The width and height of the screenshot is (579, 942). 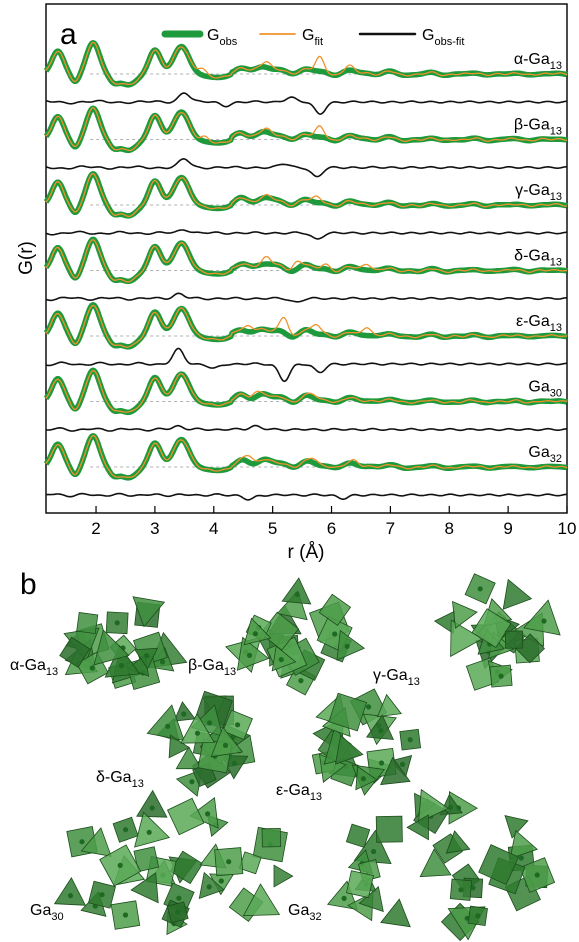 I want to click on cluster-label: δ-Ga13, so click(x=120, y=779).